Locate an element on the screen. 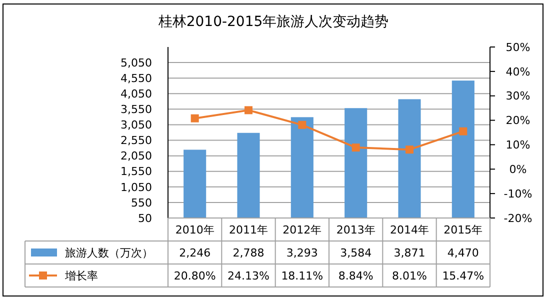 The height and width of the screenshot is (301, 547). x-tick-label: 2012年 is located at coordinates (302, 229).